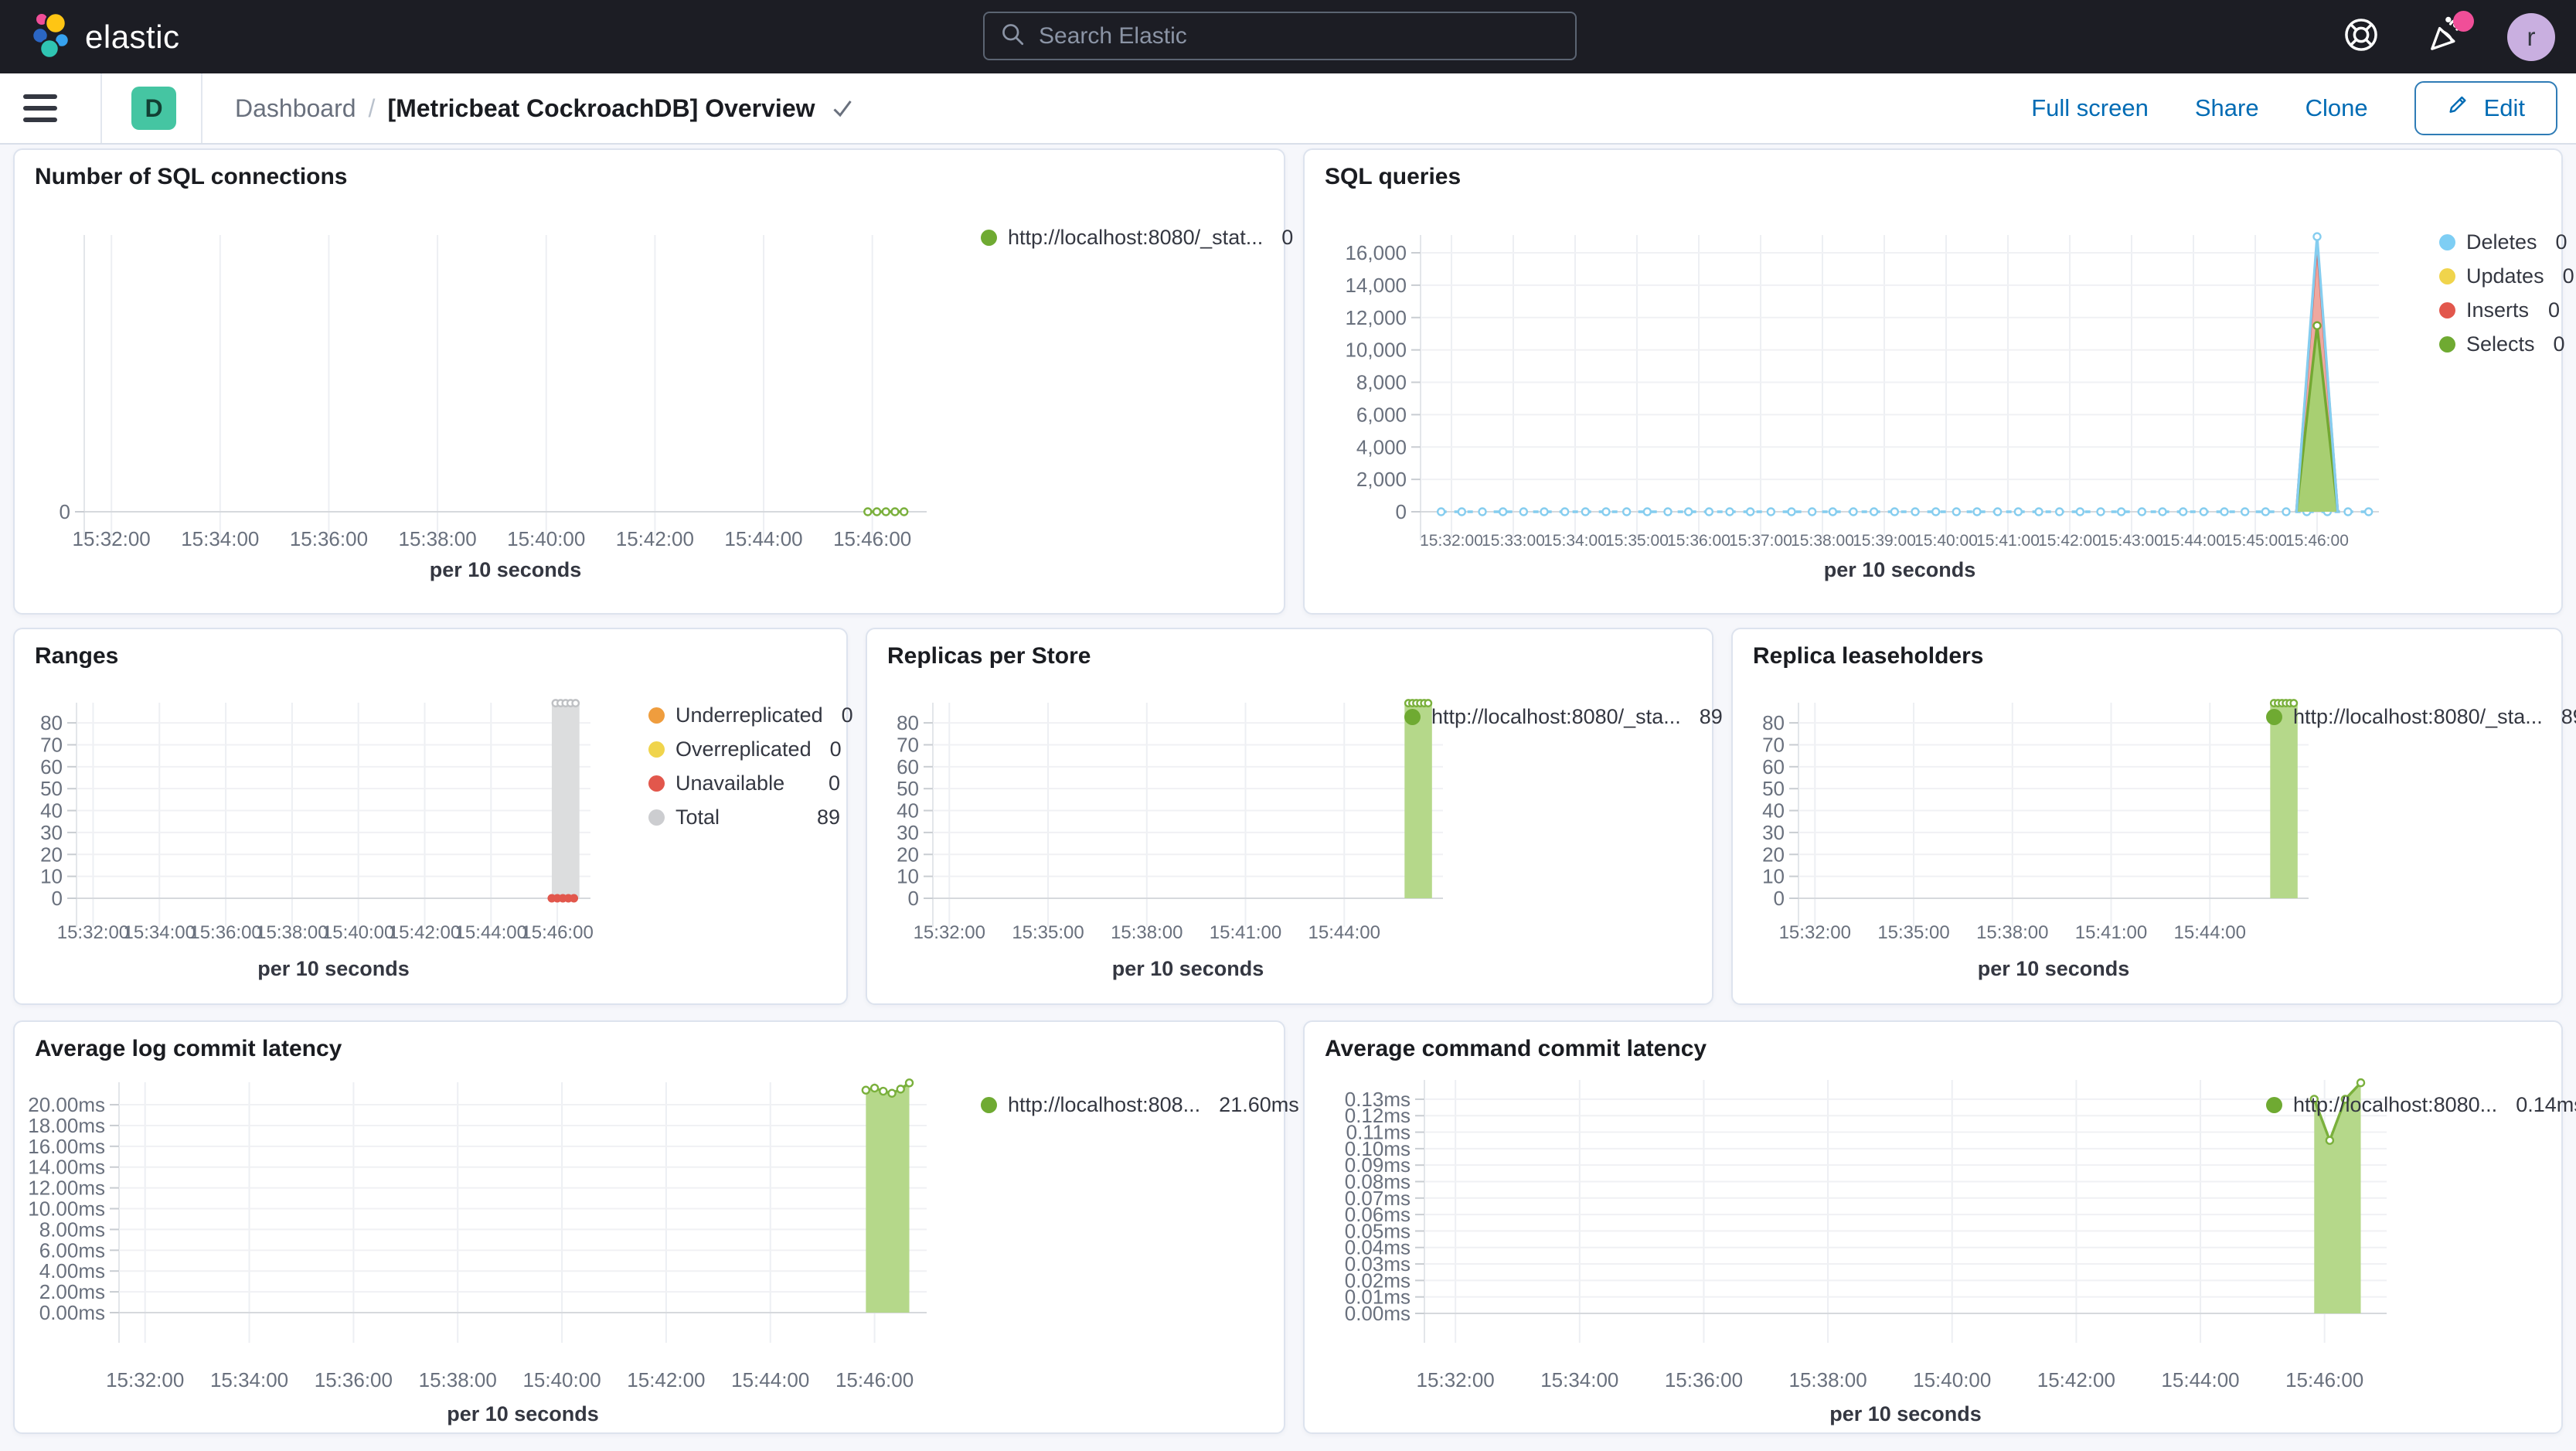 The image size is (2576, 1451). What do you see at coordinates (101, 36) in the screenshot?
I see `elastic-logo: elastic` at bounding box center [101, 36].